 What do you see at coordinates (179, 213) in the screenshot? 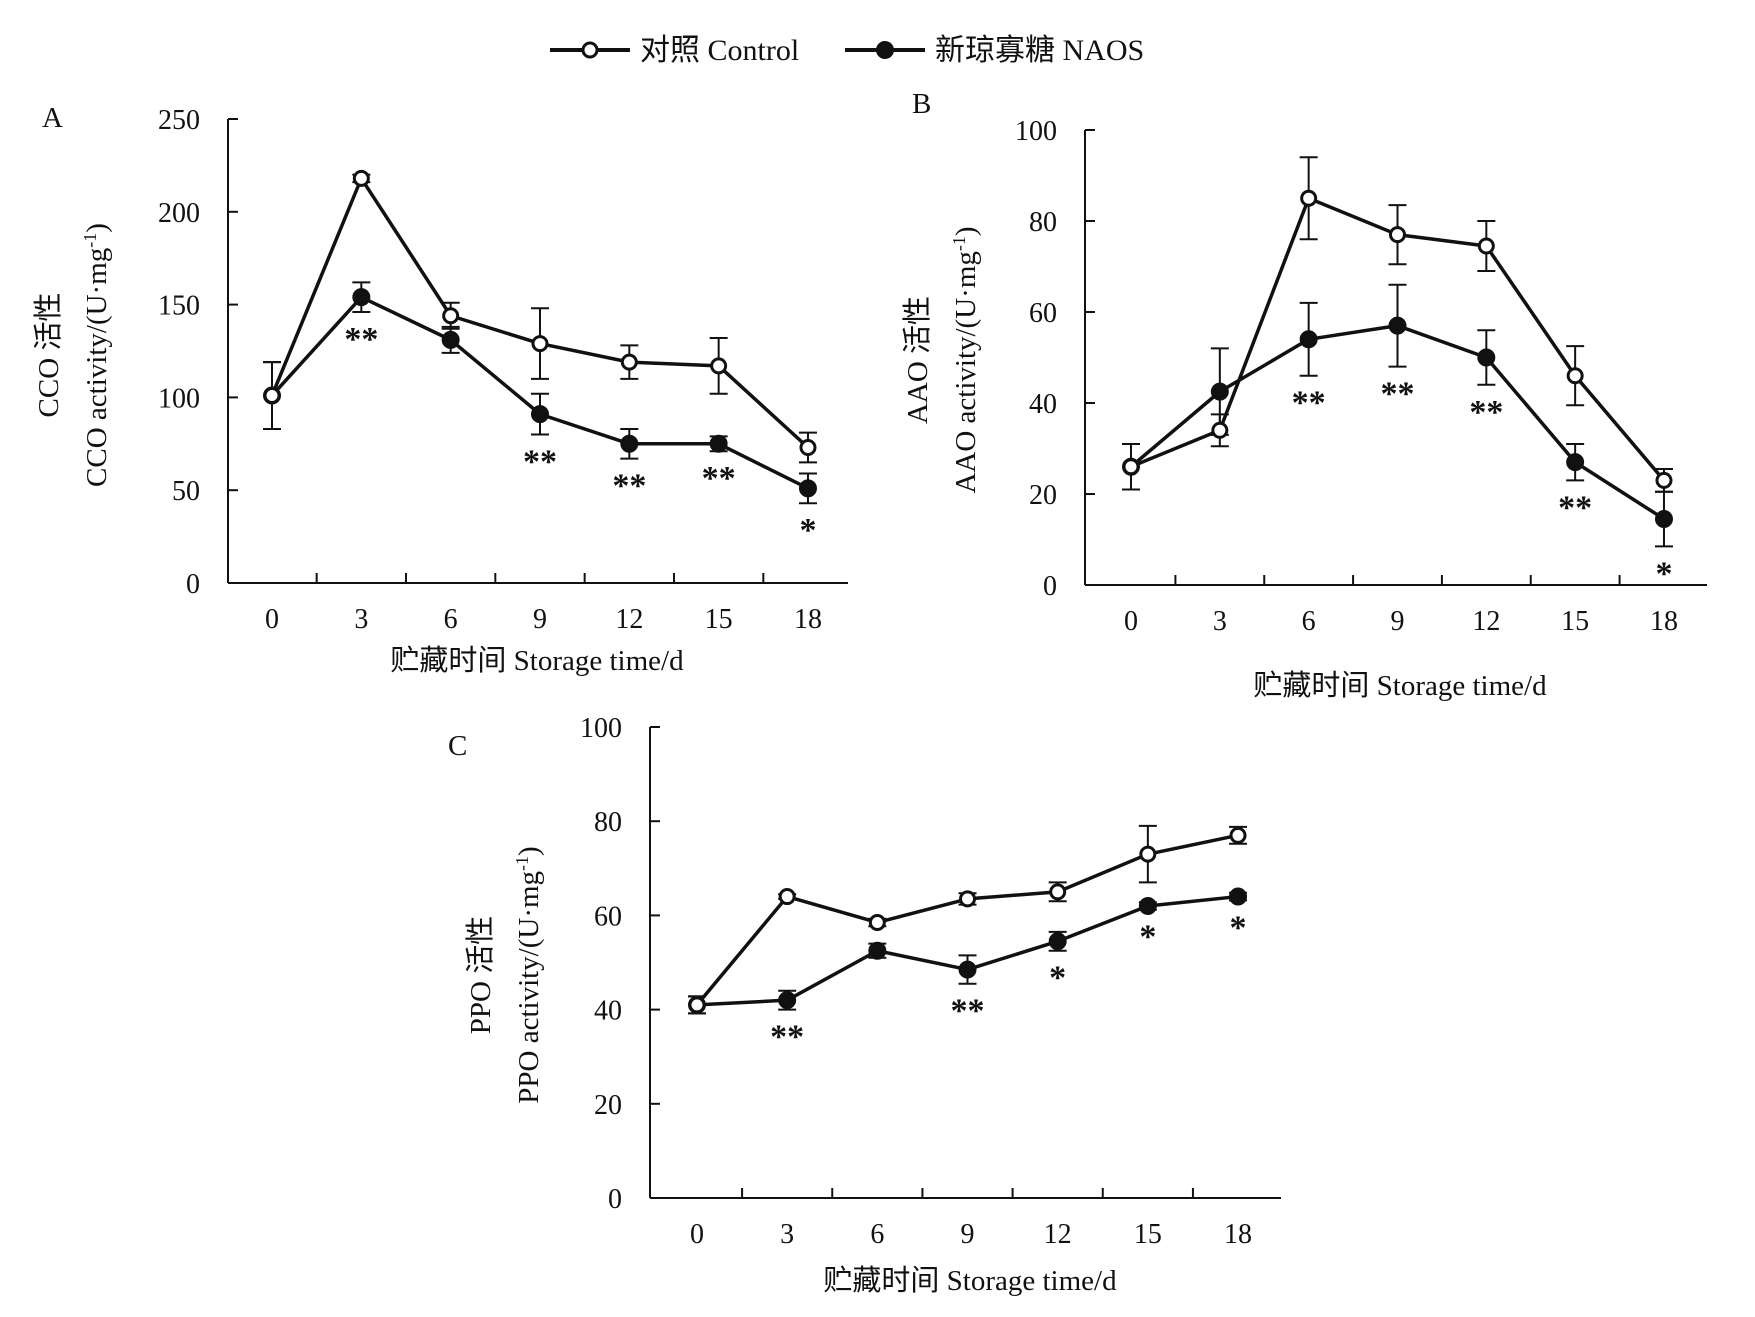
I see `y-tick-label: 200` at bounding box center [179, 213].